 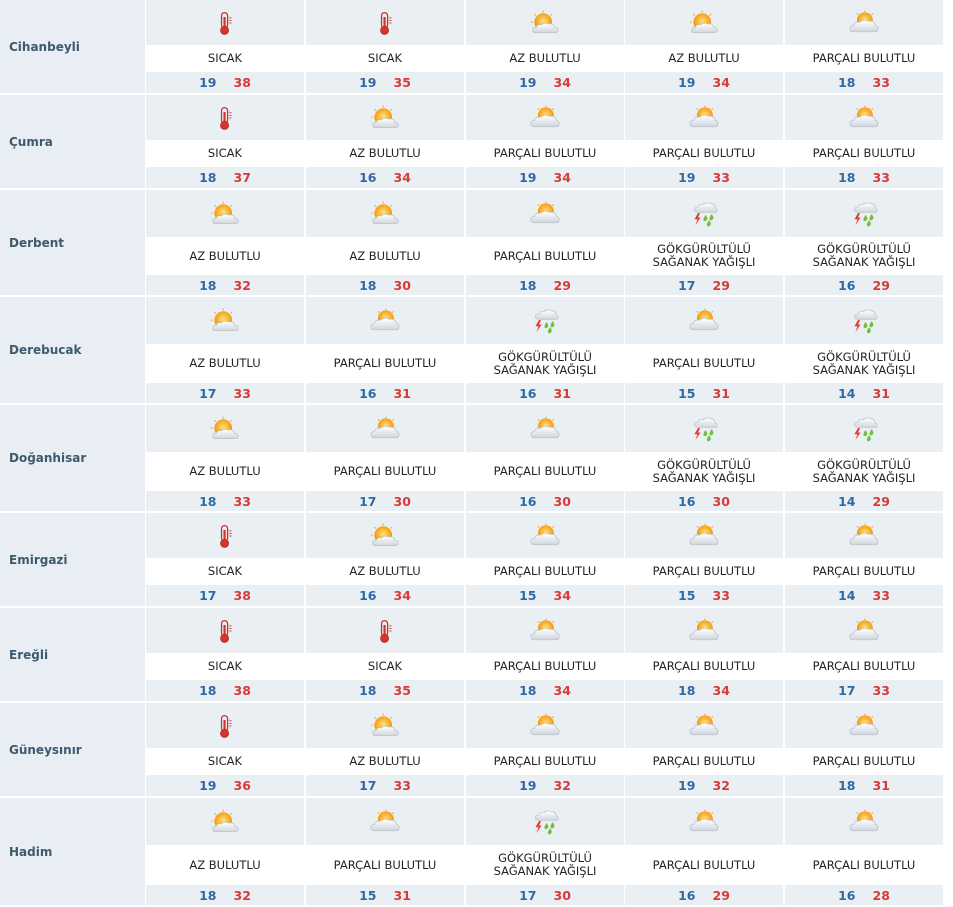 I want to click on day-cell: GÖKGÜRÜLTÜLÜ SAĞANAK YAĞIŞLI 16 29, so click(x=864, y=242).